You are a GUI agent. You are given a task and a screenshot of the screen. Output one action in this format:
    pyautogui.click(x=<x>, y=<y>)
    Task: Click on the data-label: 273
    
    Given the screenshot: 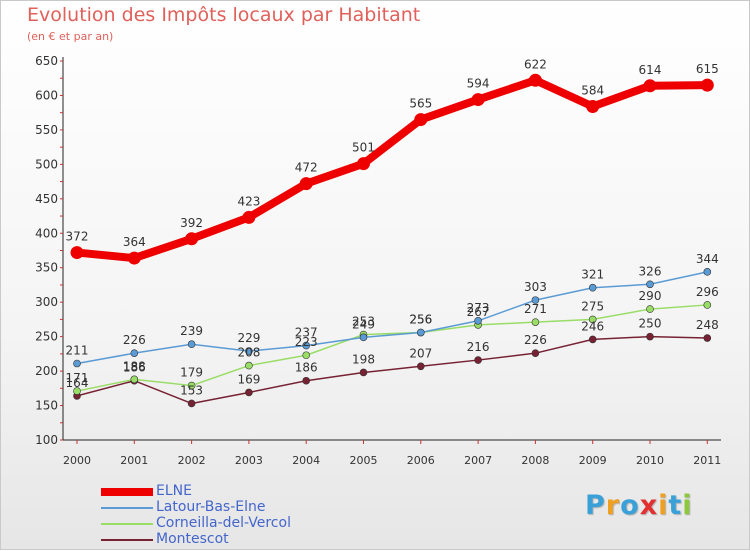 What is the action you would take?
    pyautogui.click(x=478, y=308)
    